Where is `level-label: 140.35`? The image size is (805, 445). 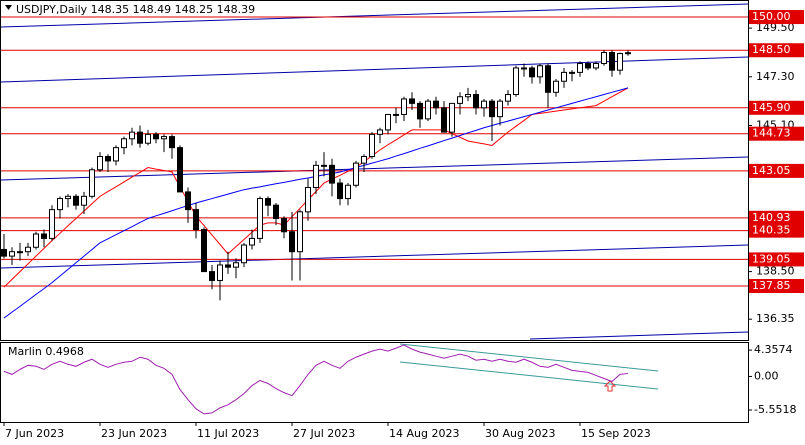
level-label: 140.35 is located at coordinates (771, 230).